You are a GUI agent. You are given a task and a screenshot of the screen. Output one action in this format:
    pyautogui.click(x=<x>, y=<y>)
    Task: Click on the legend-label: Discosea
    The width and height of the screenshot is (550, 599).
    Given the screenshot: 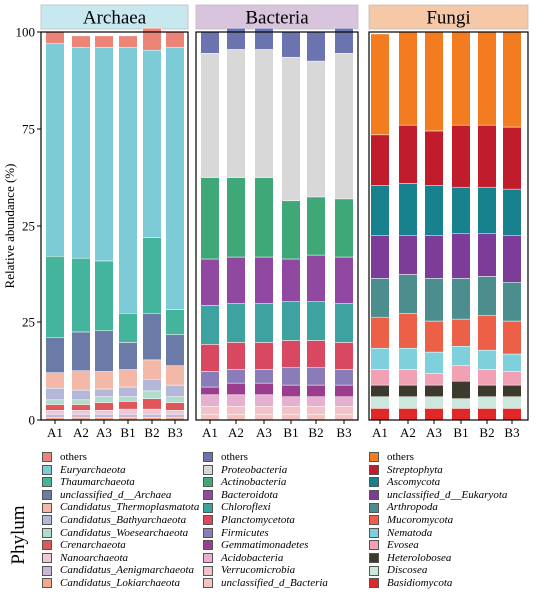 What is the action you would take?
    pyautogui.click(x=407, y=570)
    